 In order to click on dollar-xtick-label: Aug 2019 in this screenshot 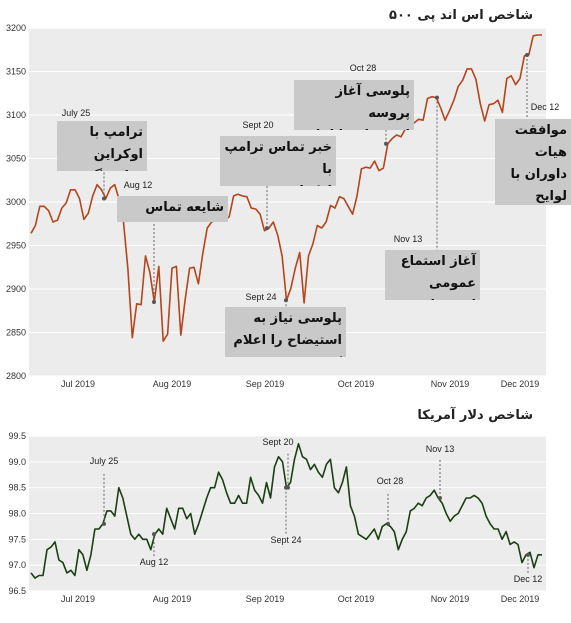, I will do `click(172, 599)`.